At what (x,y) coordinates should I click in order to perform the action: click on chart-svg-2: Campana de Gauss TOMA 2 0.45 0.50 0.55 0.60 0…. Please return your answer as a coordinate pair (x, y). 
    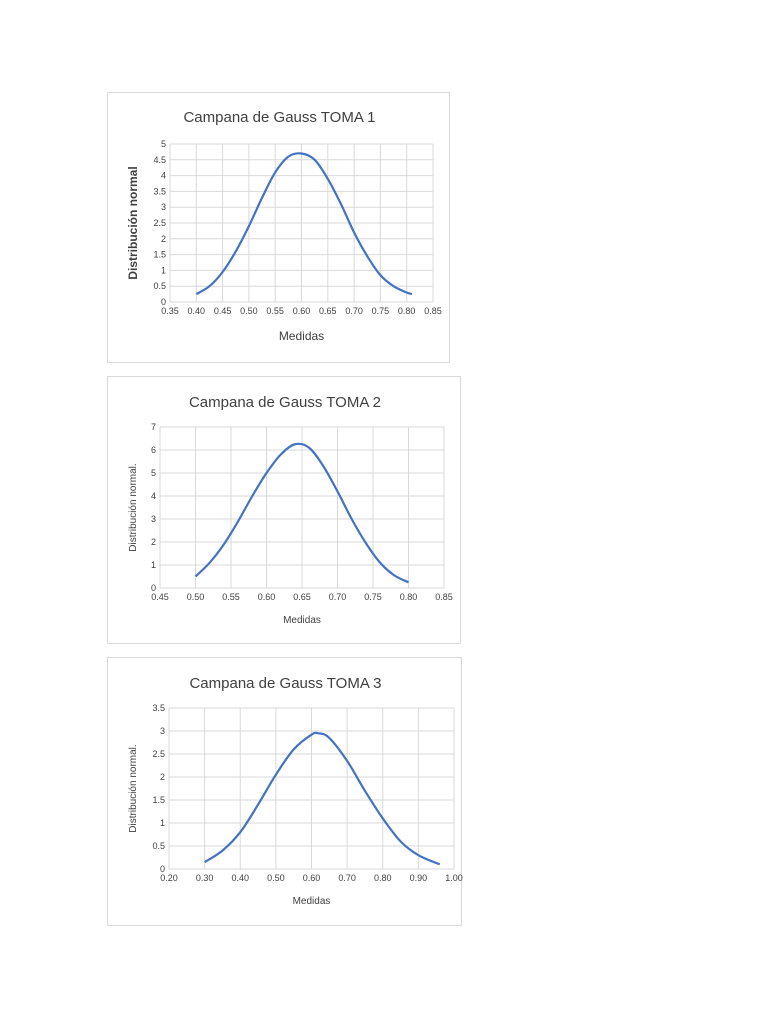
    Looking at the image, I should click on (290, 510).